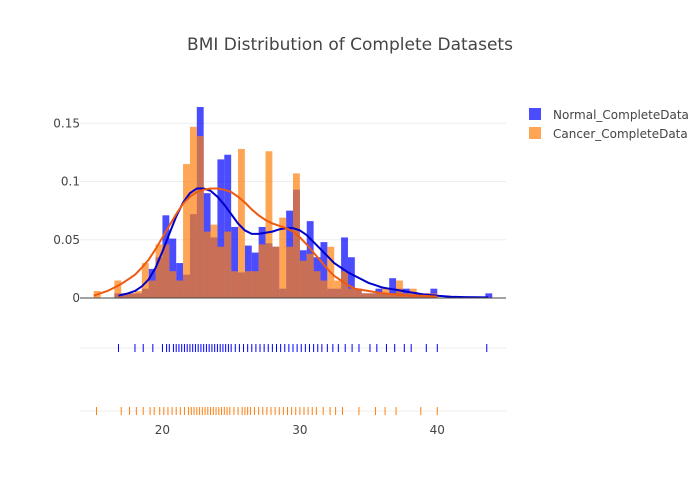 The width and height of the screenshot is (700, 500). I want to click on rug-plot-normal, so click(293, 348).